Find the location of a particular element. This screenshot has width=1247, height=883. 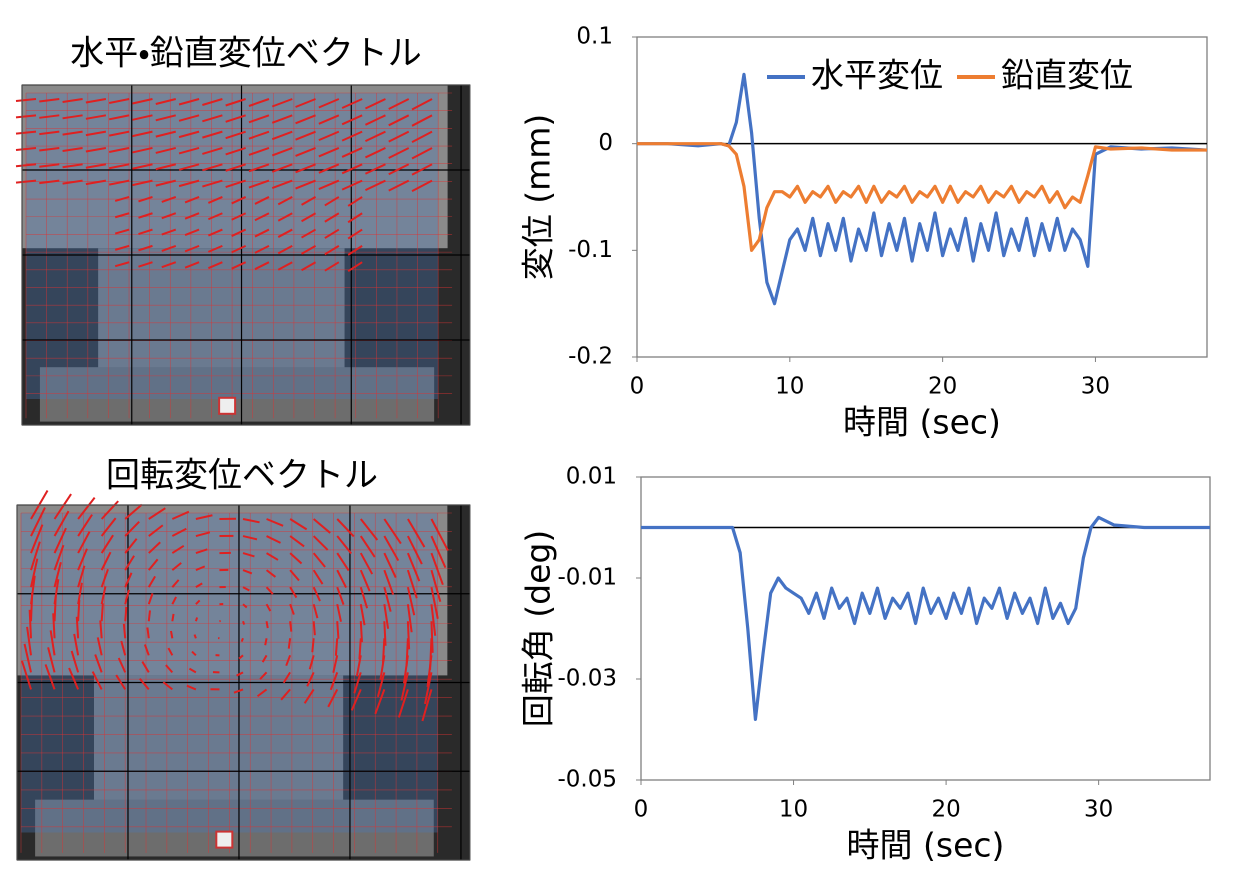

y-tick-label: -0.05 is located at coordinates (587, 780).